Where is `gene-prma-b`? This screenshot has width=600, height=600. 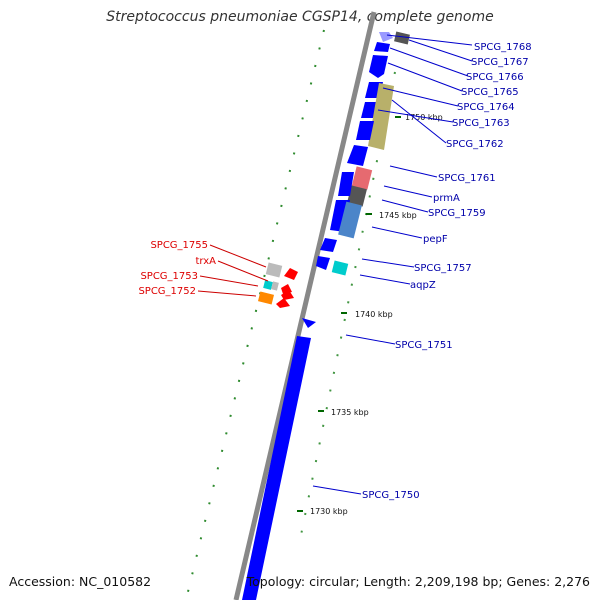
gene-prma-b is located at coordinates (357, 196).